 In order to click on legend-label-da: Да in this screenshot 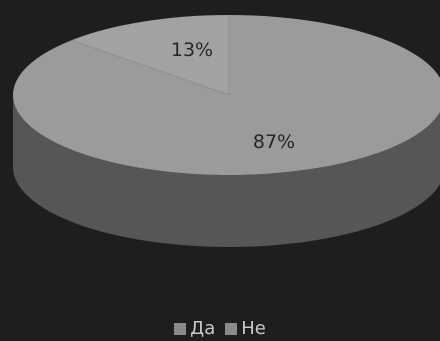, I will do `click(203, 328)`.